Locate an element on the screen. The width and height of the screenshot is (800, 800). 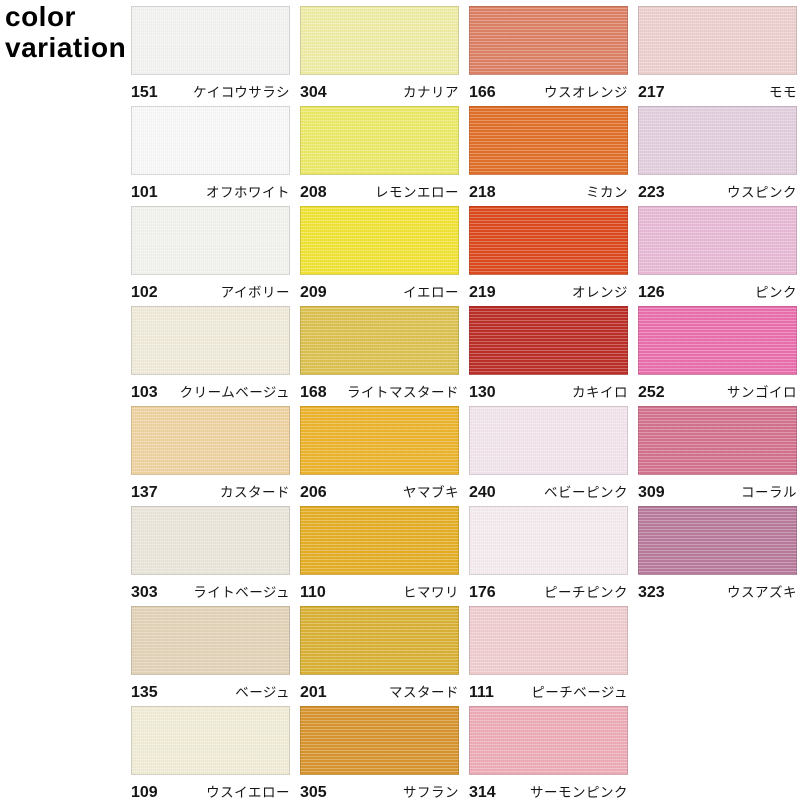
swatch-label: 201 マスタード is located at coordinates (379, 691).